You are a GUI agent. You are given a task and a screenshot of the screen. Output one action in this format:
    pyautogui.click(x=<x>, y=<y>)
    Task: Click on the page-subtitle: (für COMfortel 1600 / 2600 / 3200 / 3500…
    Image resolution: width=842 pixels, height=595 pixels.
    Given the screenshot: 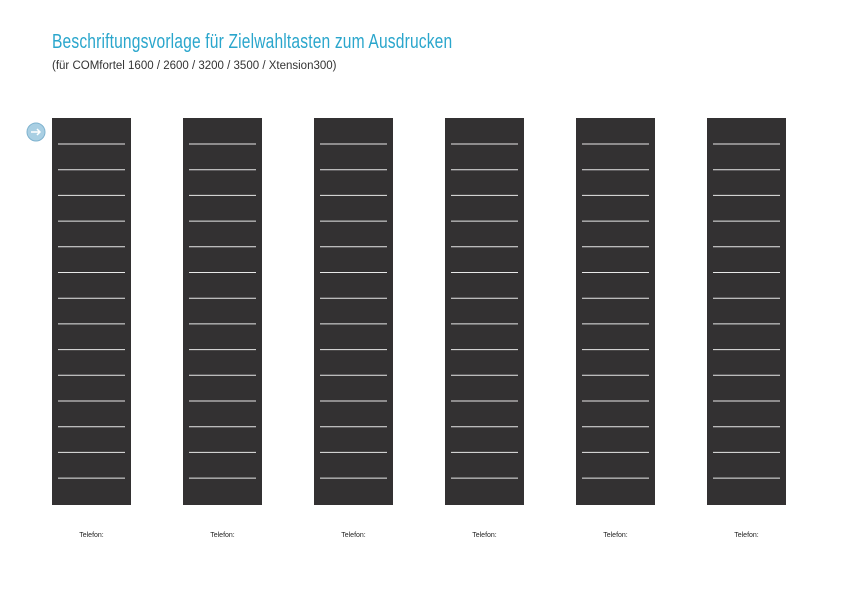 What is the action you would take?
    pyautogui.click(x=194, y=66)
    